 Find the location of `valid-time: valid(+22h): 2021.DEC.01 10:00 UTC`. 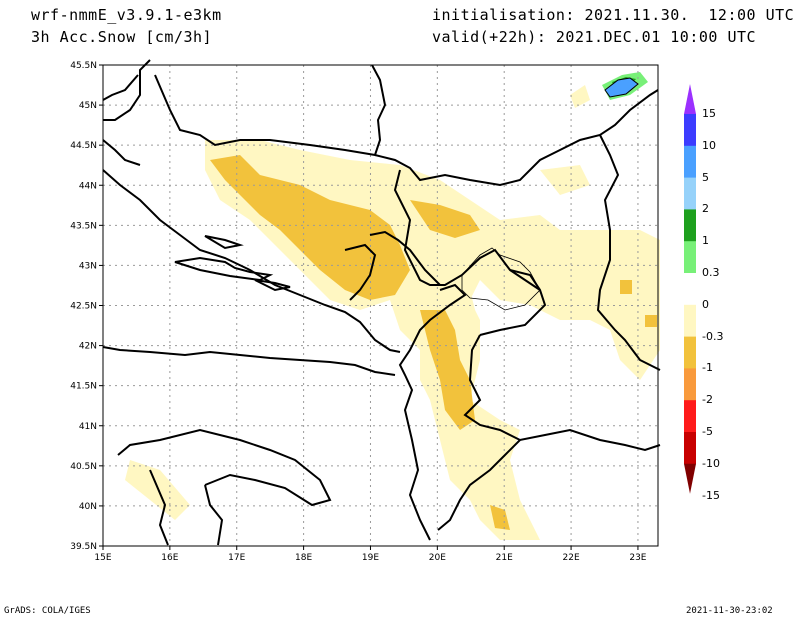

valid-time: valid(+22h): 2021.DEC.01 10:00 UTC is located at coordinates (594, 37).